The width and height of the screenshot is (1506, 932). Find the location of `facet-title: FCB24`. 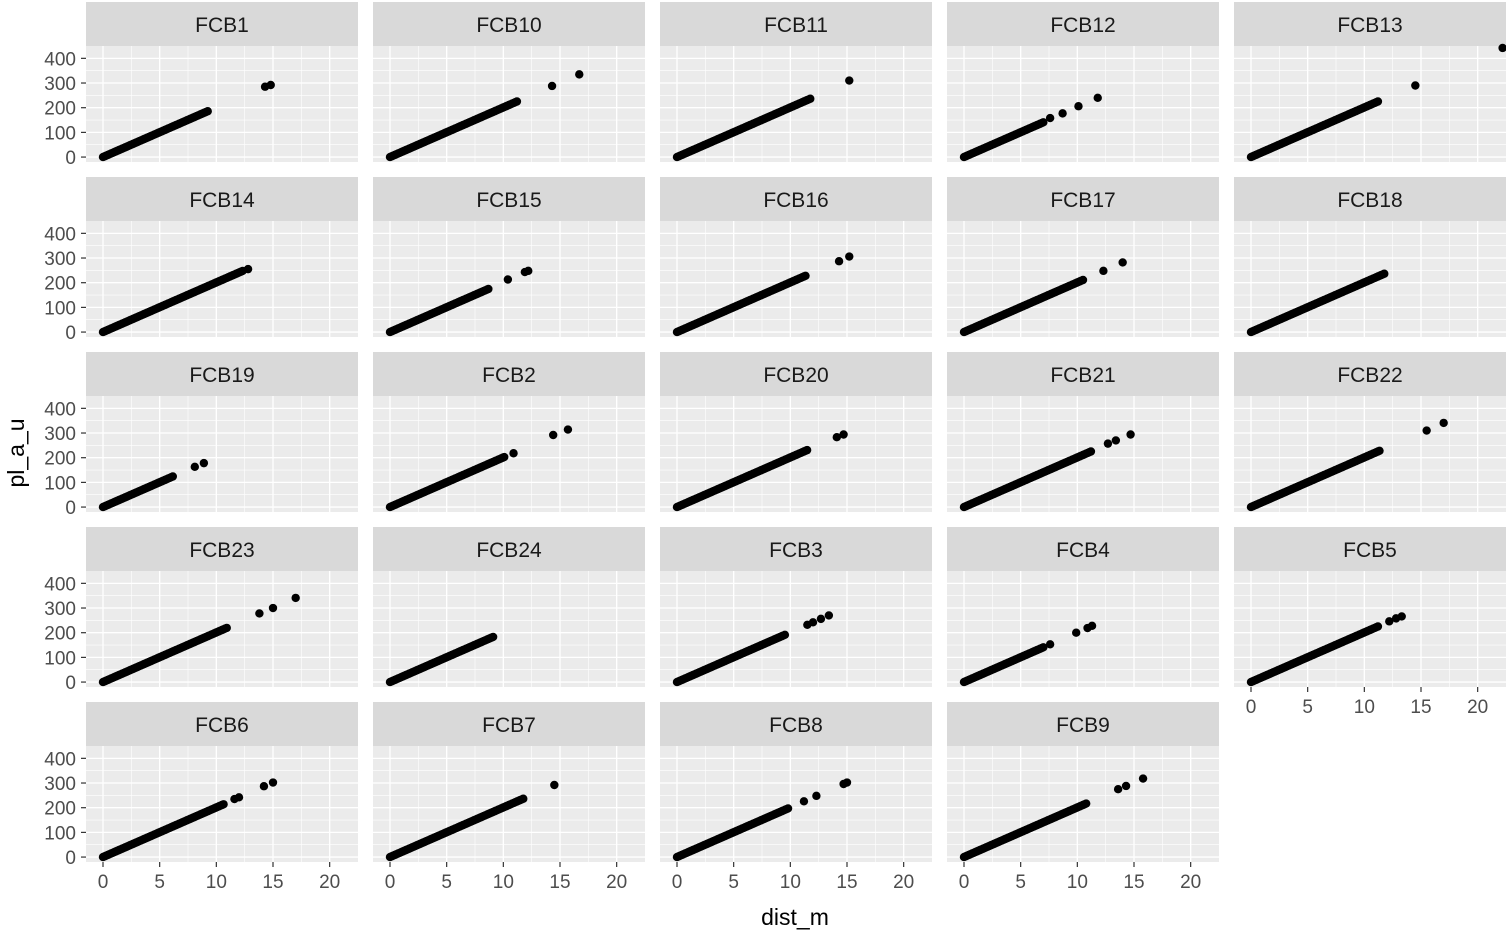

facet-title: FCB24 is located at coordinates (509, 550).